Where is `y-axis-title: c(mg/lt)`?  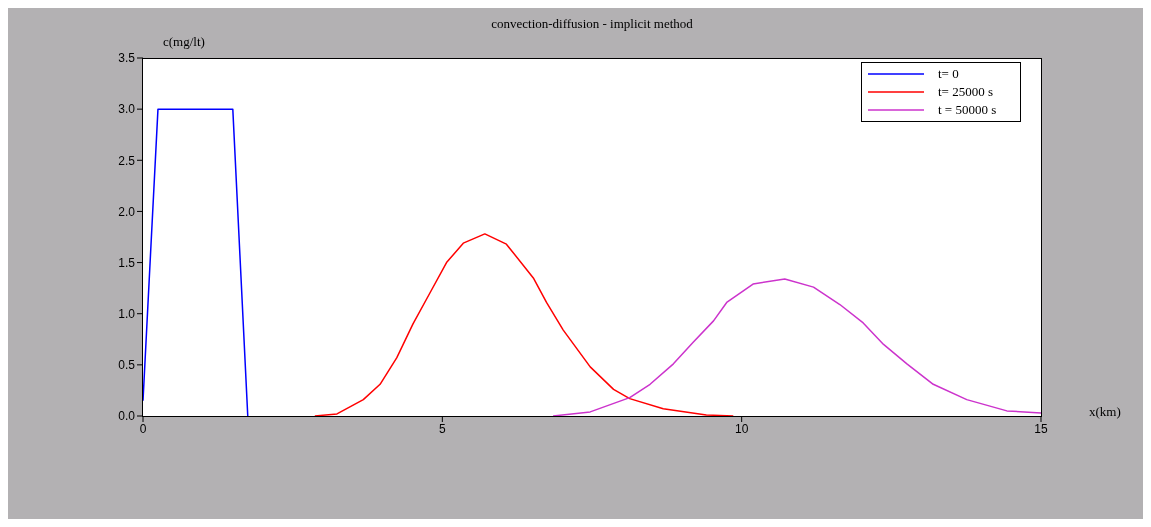 y-axis-title: c(mg/lt) is located at coordinates (184, 42).